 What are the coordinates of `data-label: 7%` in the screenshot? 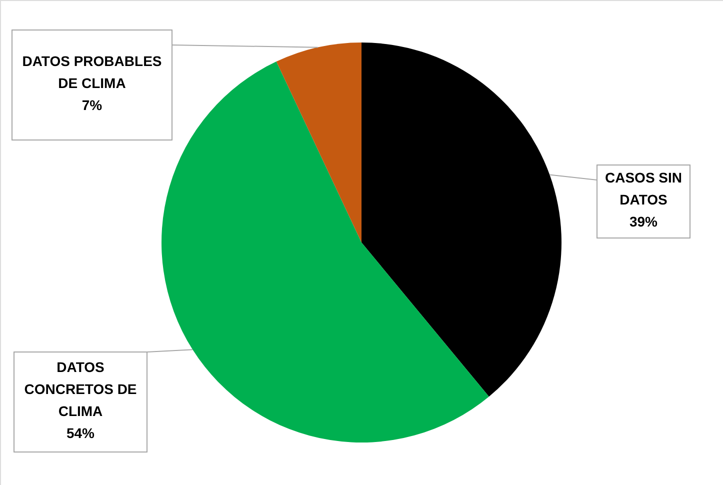 It's located at (92, 105).